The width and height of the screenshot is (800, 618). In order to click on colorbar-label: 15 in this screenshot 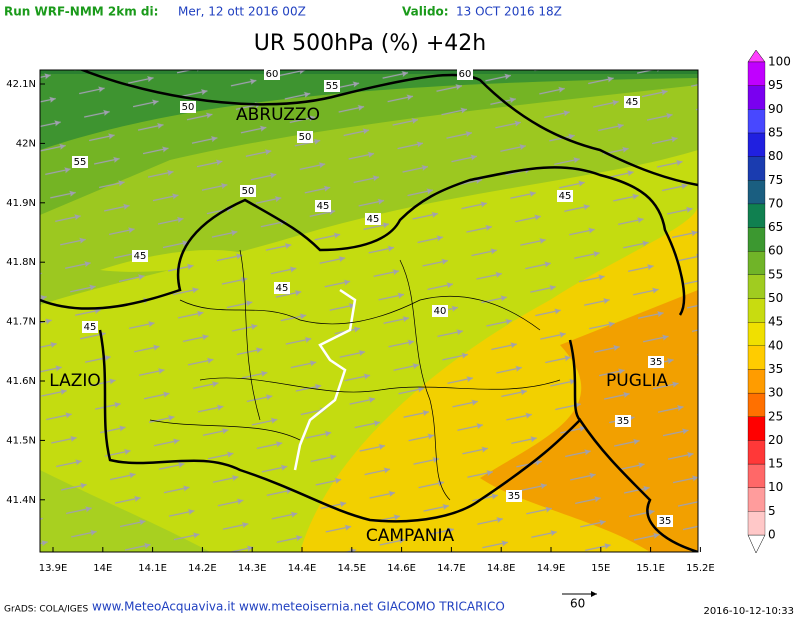, I will do `click(775, 464)`.